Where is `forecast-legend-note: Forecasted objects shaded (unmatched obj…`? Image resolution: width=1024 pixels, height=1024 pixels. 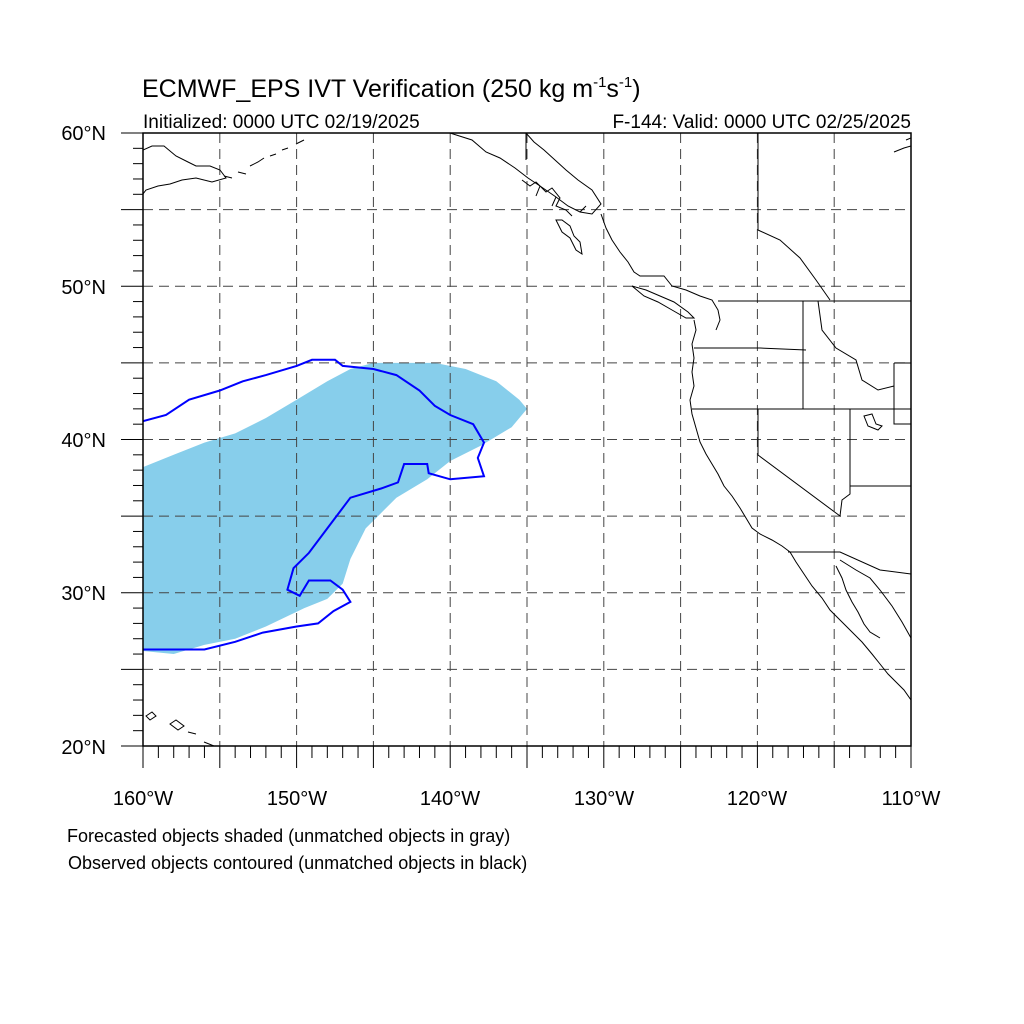 forecast-legend-note: Forecasted objects shaded (unmatched obj… is located at coordinates (288, 836).